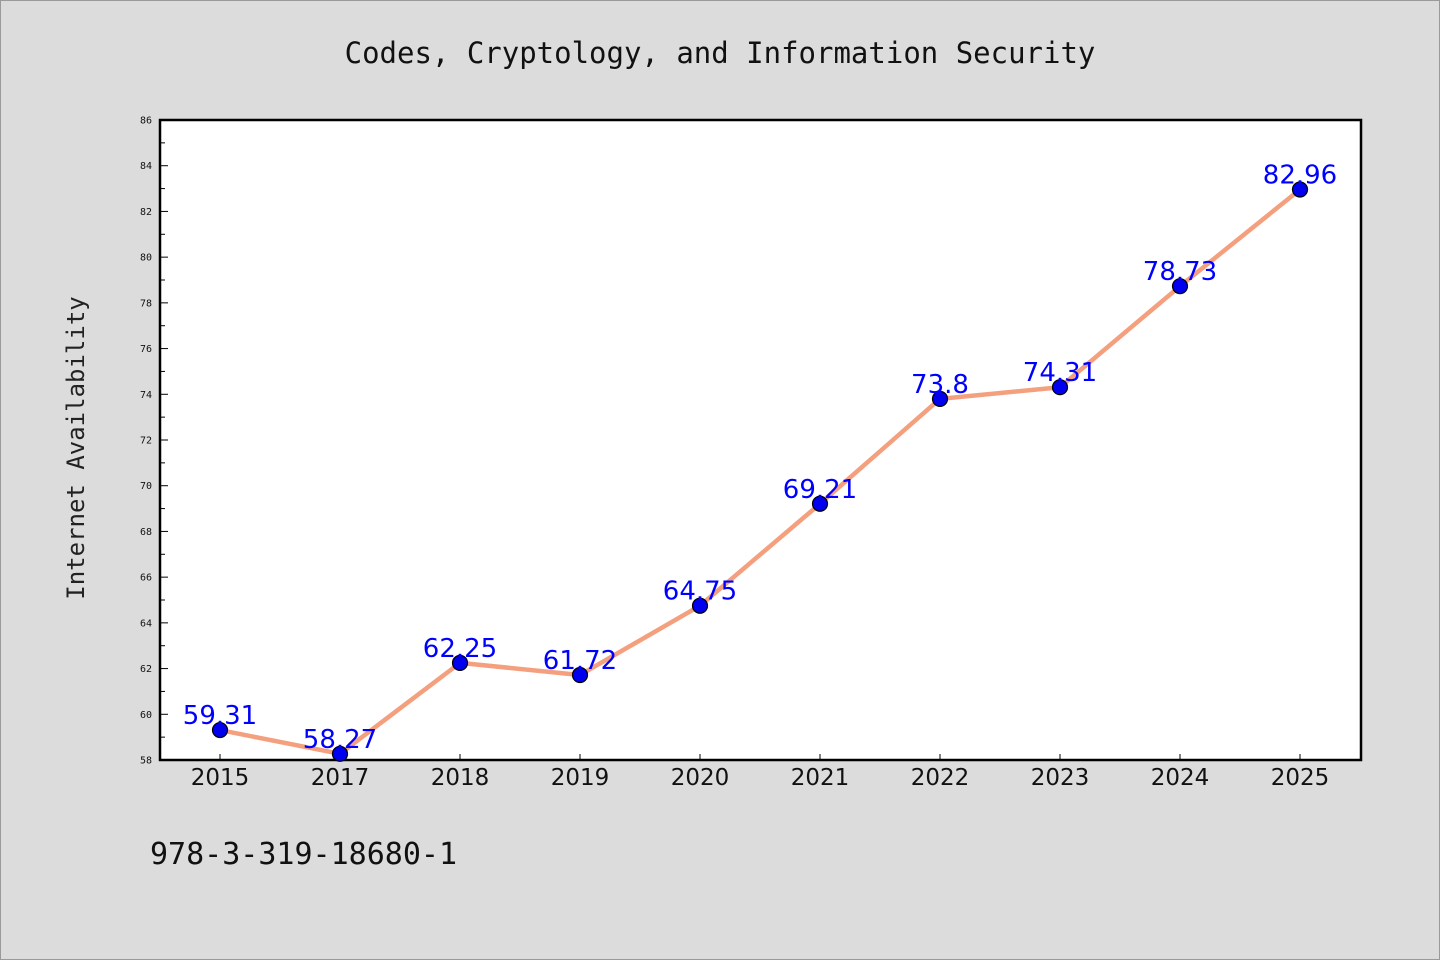 Image resolution: width=1440 pixels, height=960 pixels. Describe the element at coordinates (146, 715) in the screenshot. I see `y-tick-label: 60` at that location.